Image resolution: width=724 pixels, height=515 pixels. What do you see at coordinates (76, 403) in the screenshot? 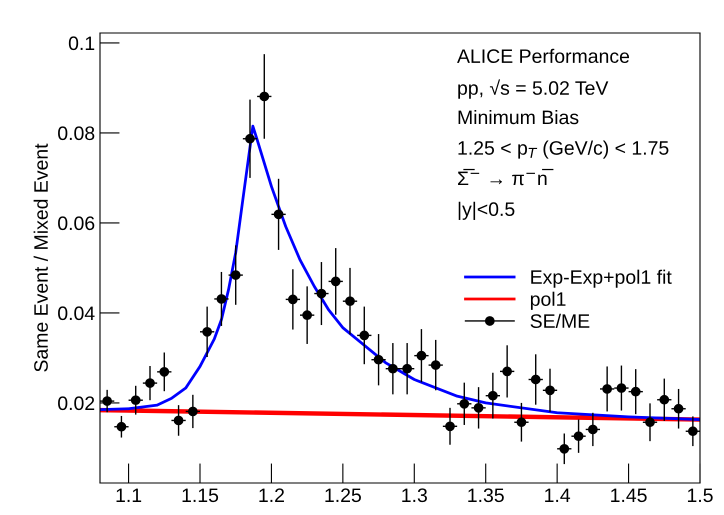
I see `y-tick-label: 0.02` at bounding box center [76, 403].